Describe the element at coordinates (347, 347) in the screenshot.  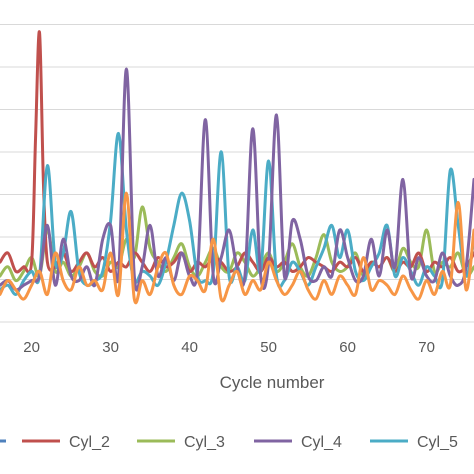
I see `x-tick-label-60: 60` at that location.